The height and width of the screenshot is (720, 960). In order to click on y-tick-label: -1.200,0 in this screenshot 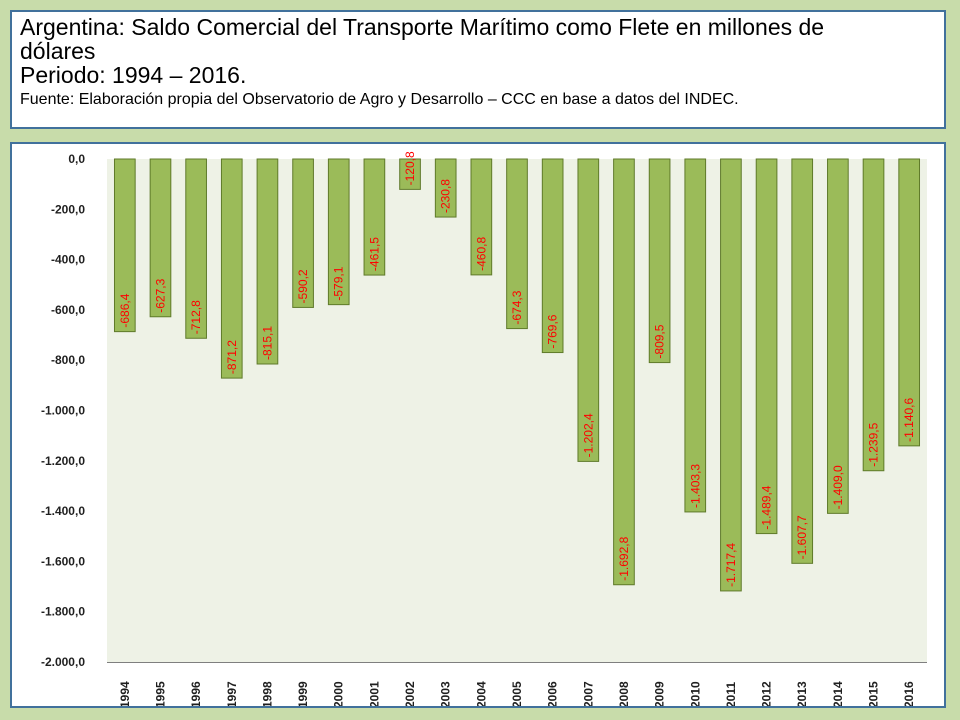, I will do `click(63, 461)`.